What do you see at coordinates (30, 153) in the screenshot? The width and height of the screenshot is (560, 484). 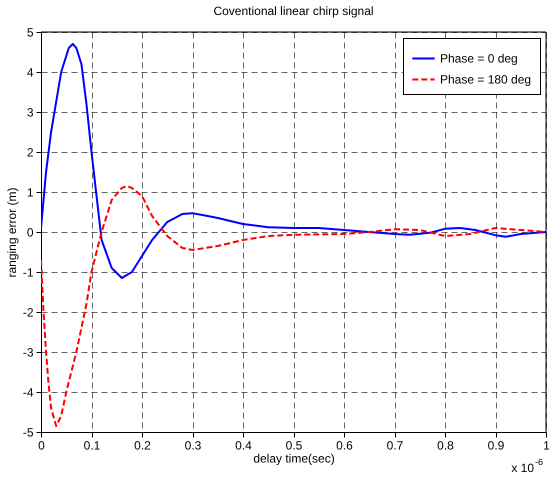 I see `y-tick-label: 2` at bounding box center [30, 153].